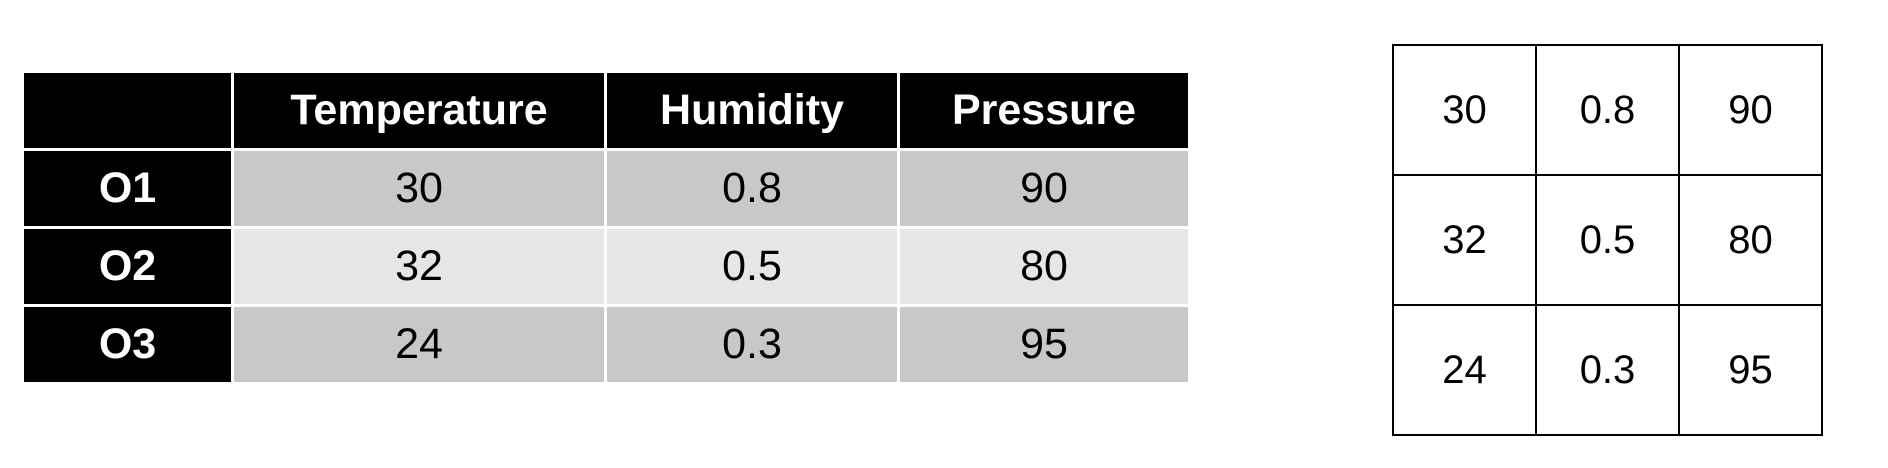 The image size is (1888, 468). What do you see at coordinates (127, 266) in the screenshot?
I see `row-label-o2: O2` at bounding box center [127, 266].